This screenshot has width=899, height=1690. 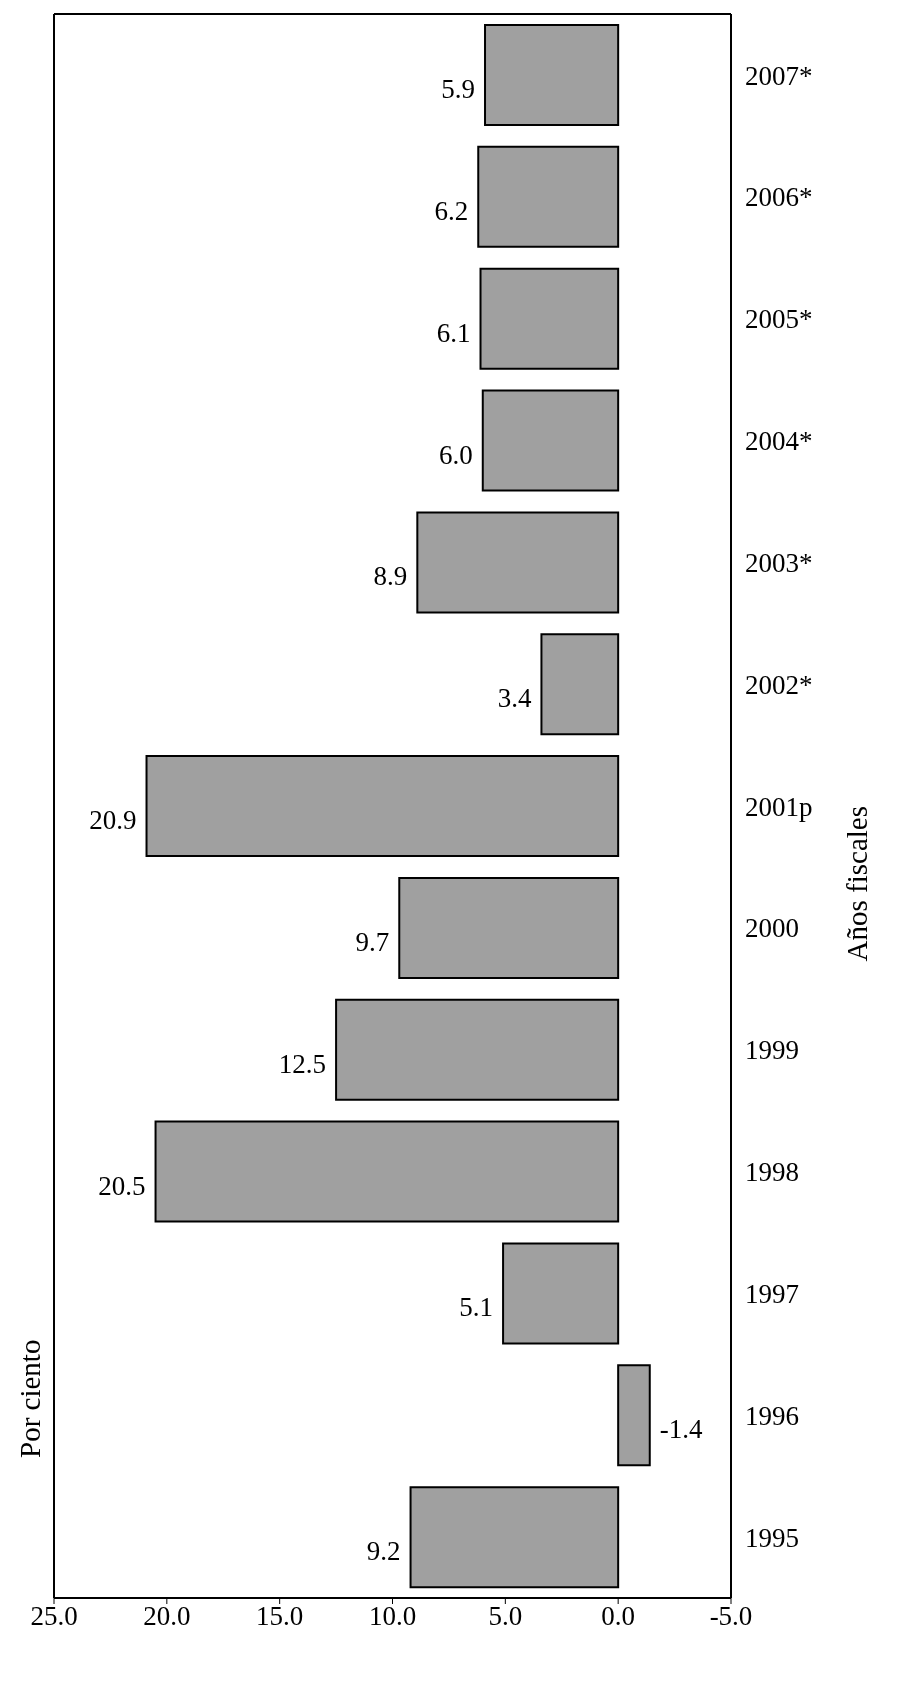 I want to click on data-label: 12.5, so click(x=302, y=1063).